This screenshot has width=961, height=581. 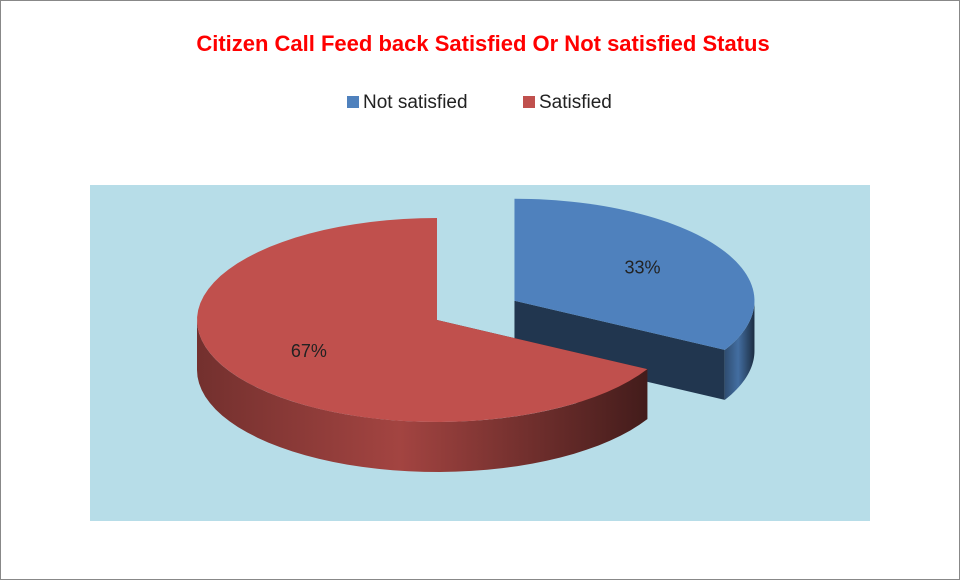 What do you see at coordinates (619, 350) in the screenshot?
I see `slice-side` at bounding box center [619, 350].